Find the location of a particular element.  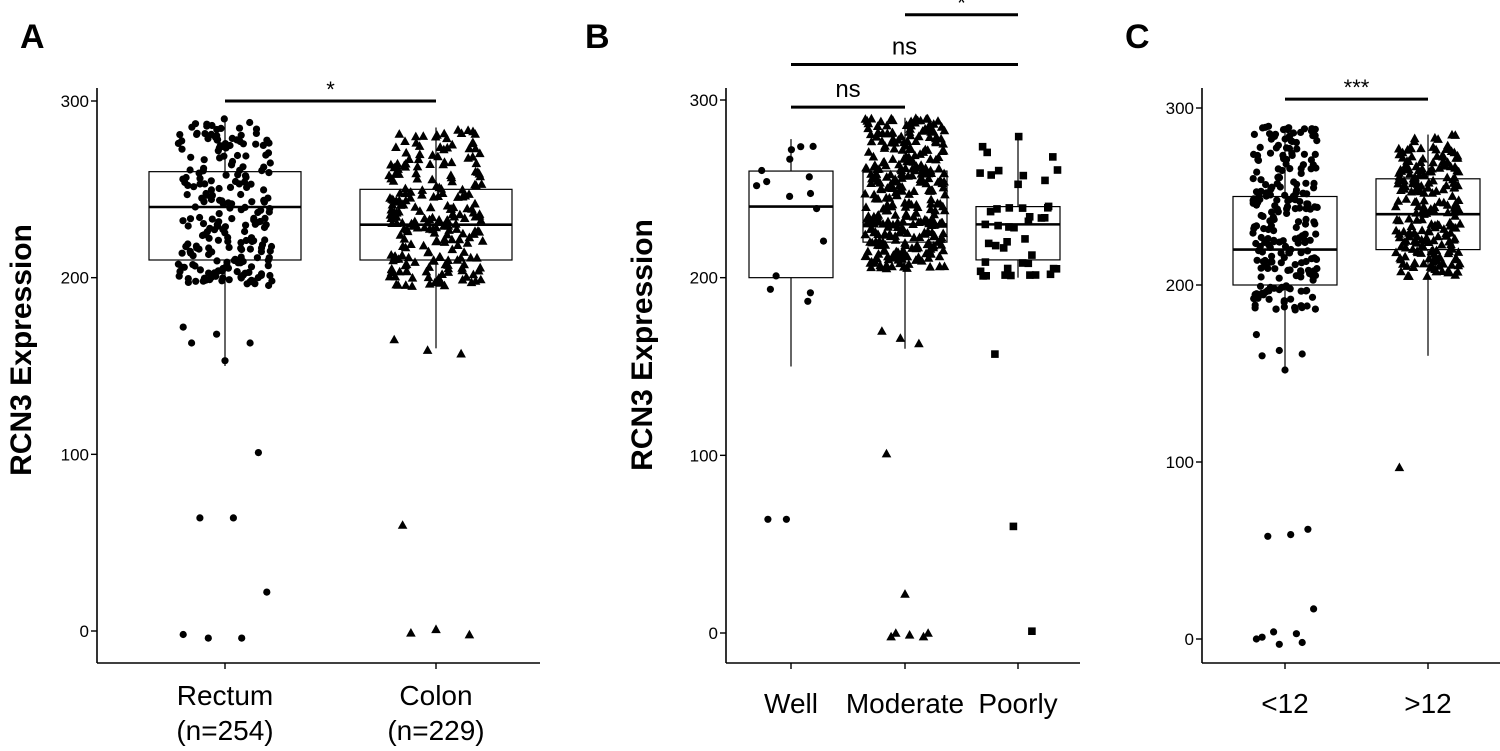

category-label: <12 is located at coordinates (1285, 703).